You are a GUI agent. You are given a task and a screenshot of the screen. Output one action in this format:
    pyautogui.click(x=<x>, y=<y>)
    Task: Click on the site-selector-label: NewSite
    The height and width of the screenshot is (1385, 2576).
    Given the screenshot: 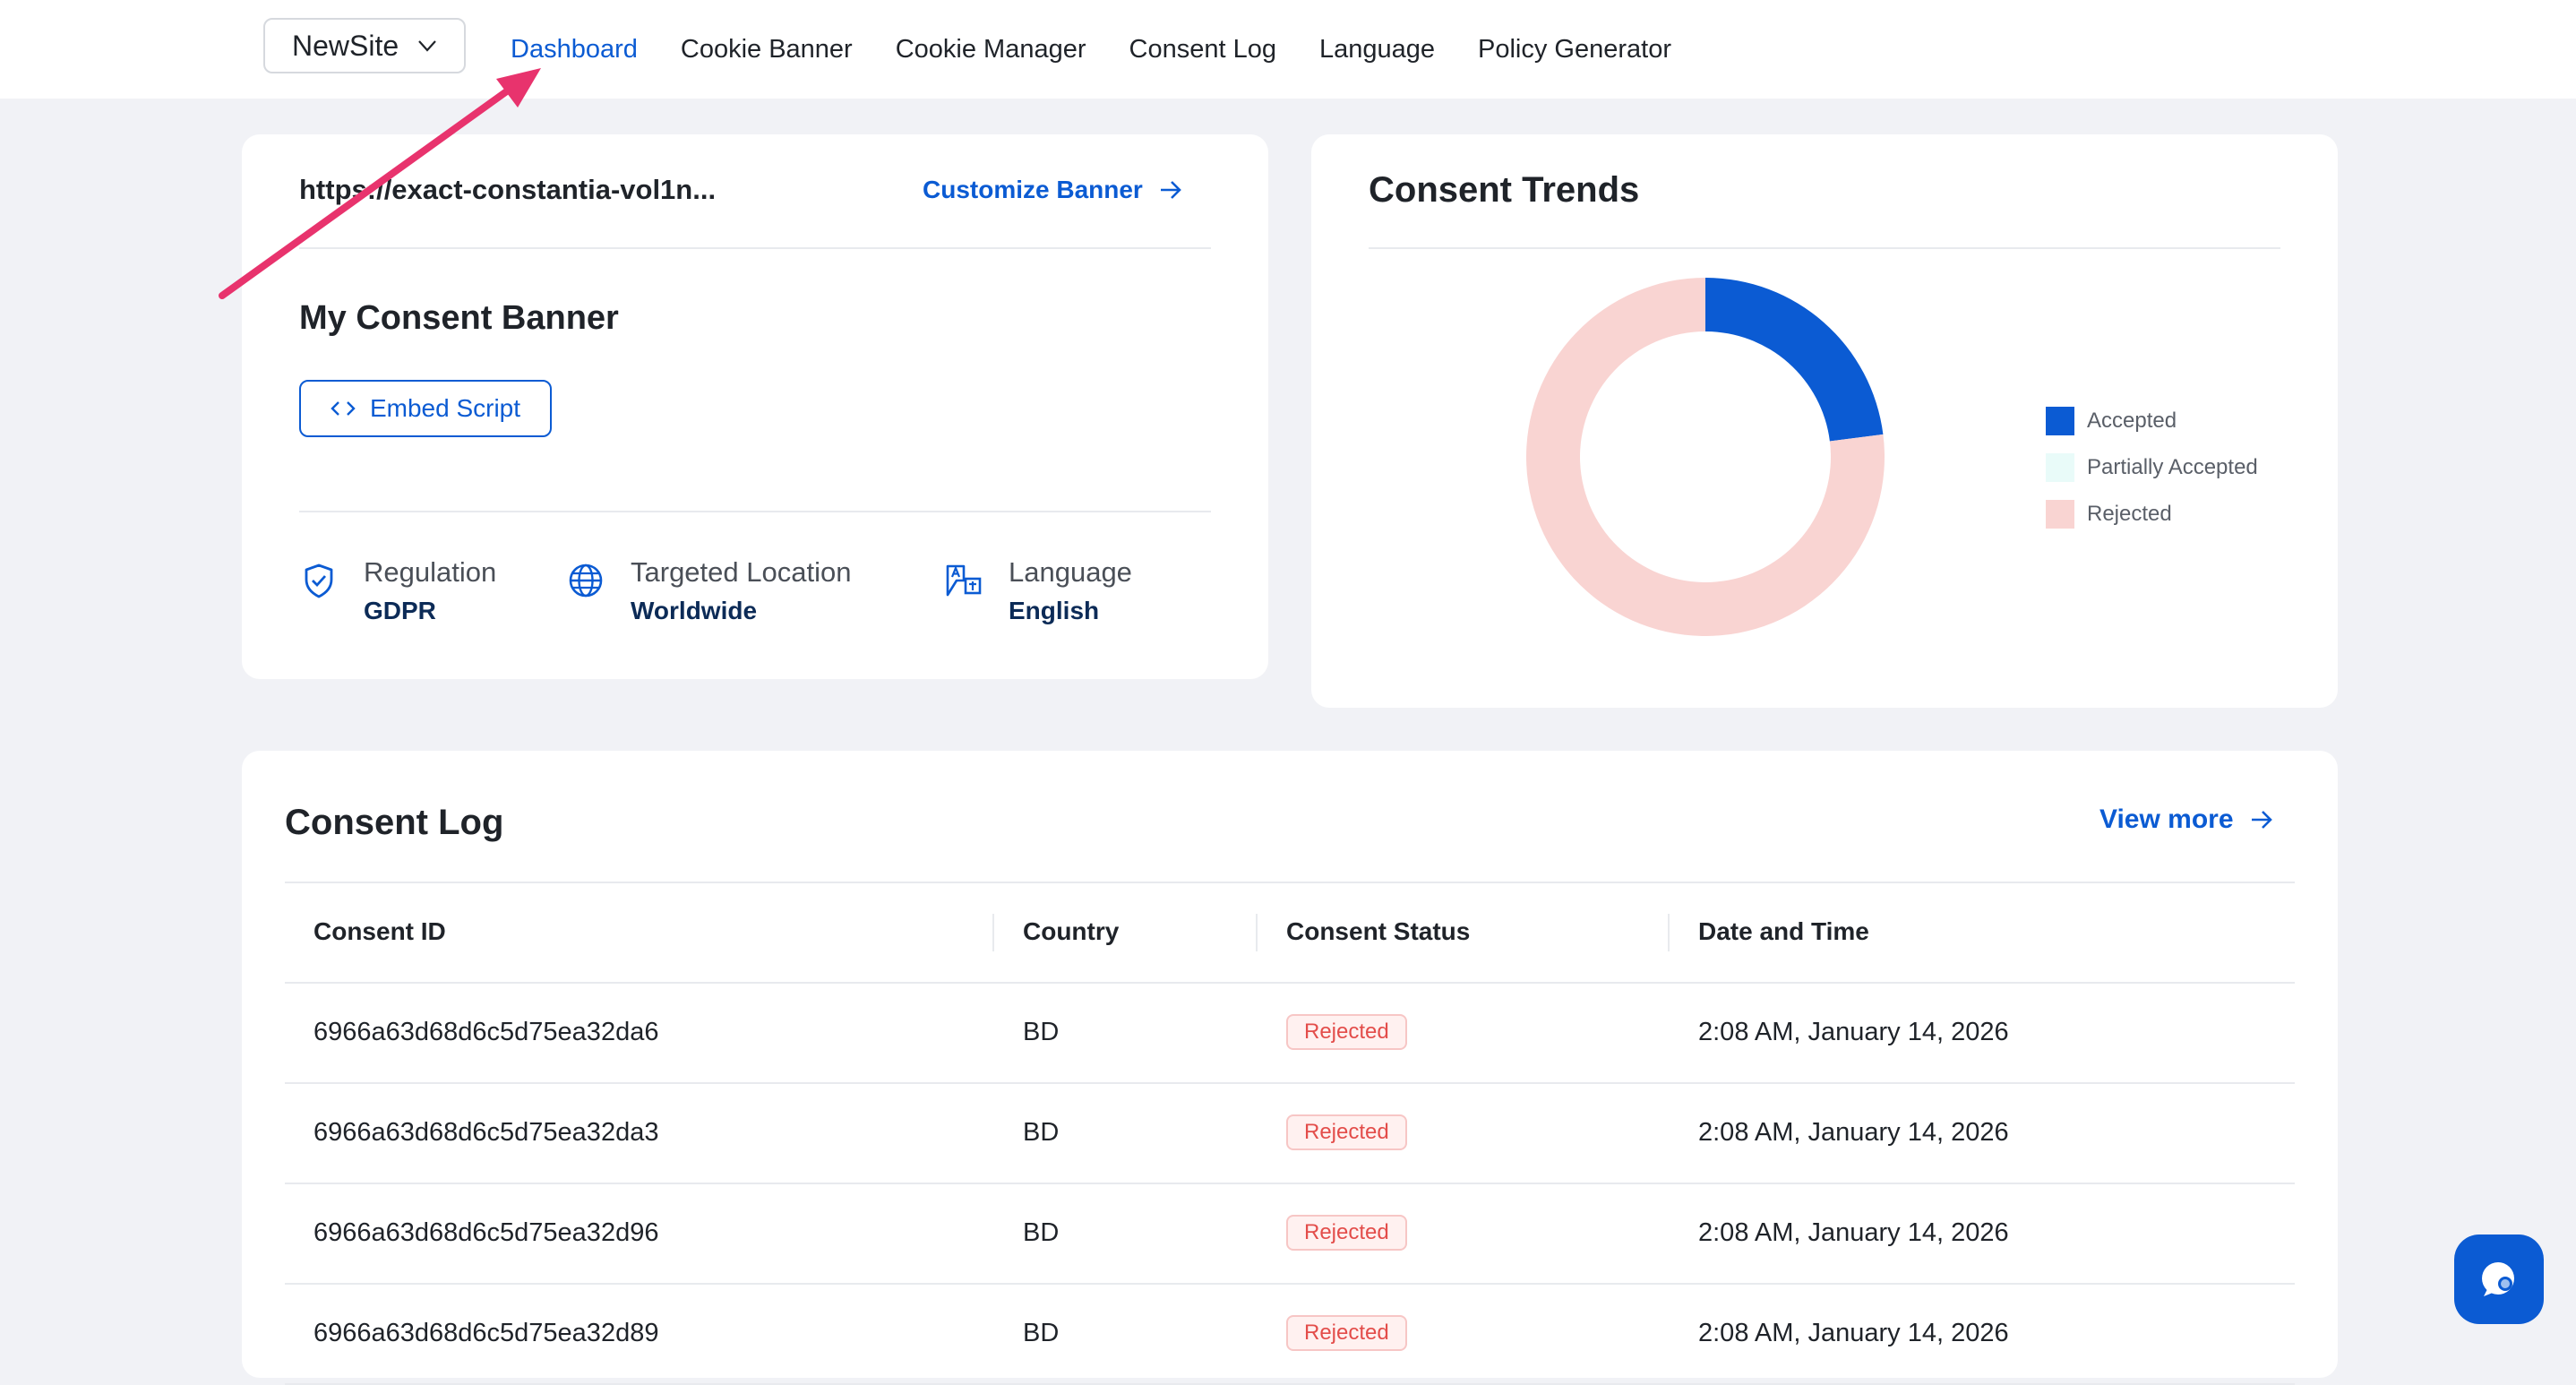 What is the action you would take?
    pyautogui.click(x=345, y=45)
    